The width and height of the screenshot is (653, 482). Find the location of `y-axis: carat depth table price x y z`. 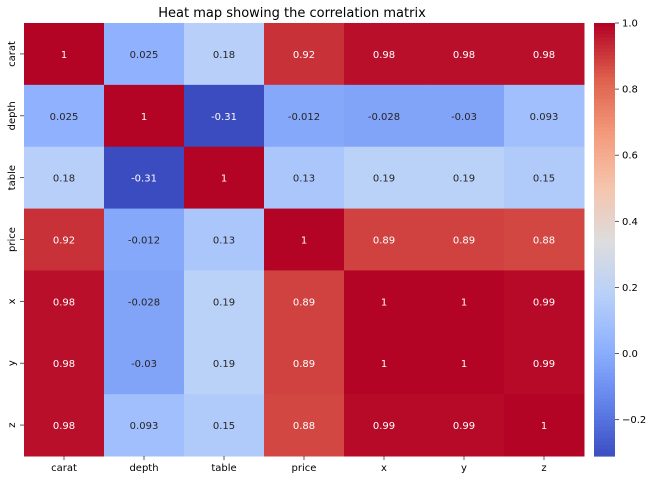

y-axis: carat depth table price x y z is located at coordinates (15, 234).